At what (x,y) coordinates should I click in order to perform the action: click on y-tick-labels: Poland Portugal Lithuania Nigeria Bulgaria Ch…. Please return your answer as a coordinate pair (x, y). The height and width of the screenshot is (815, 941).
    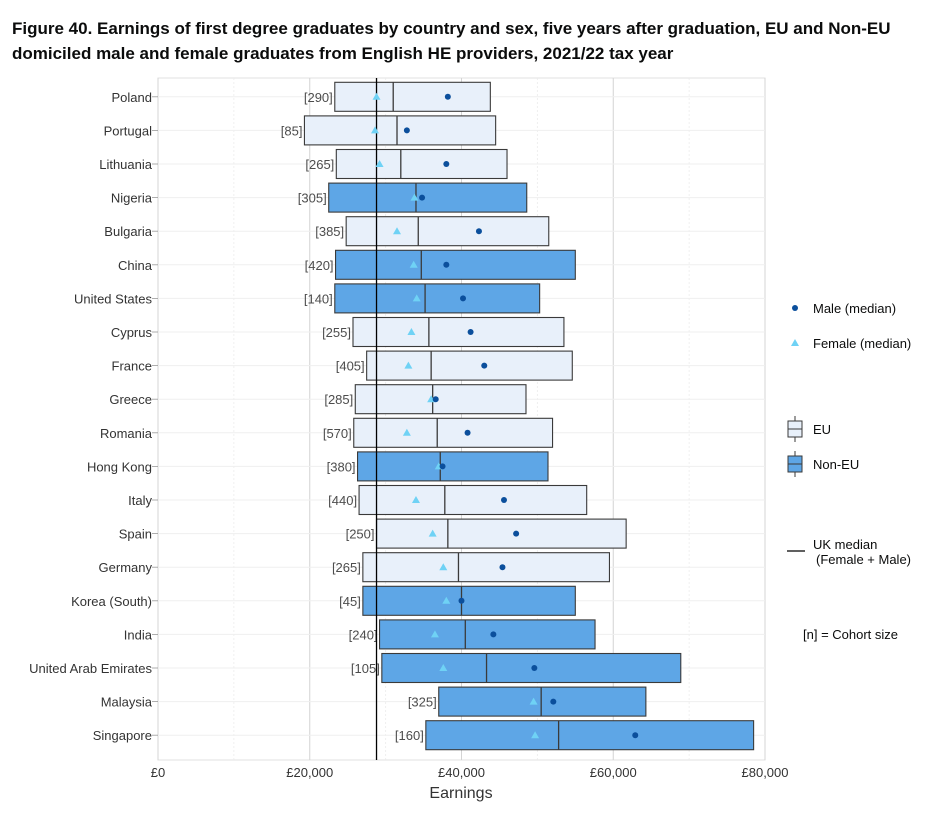
    Looking at the image, I should click on (93, 416).